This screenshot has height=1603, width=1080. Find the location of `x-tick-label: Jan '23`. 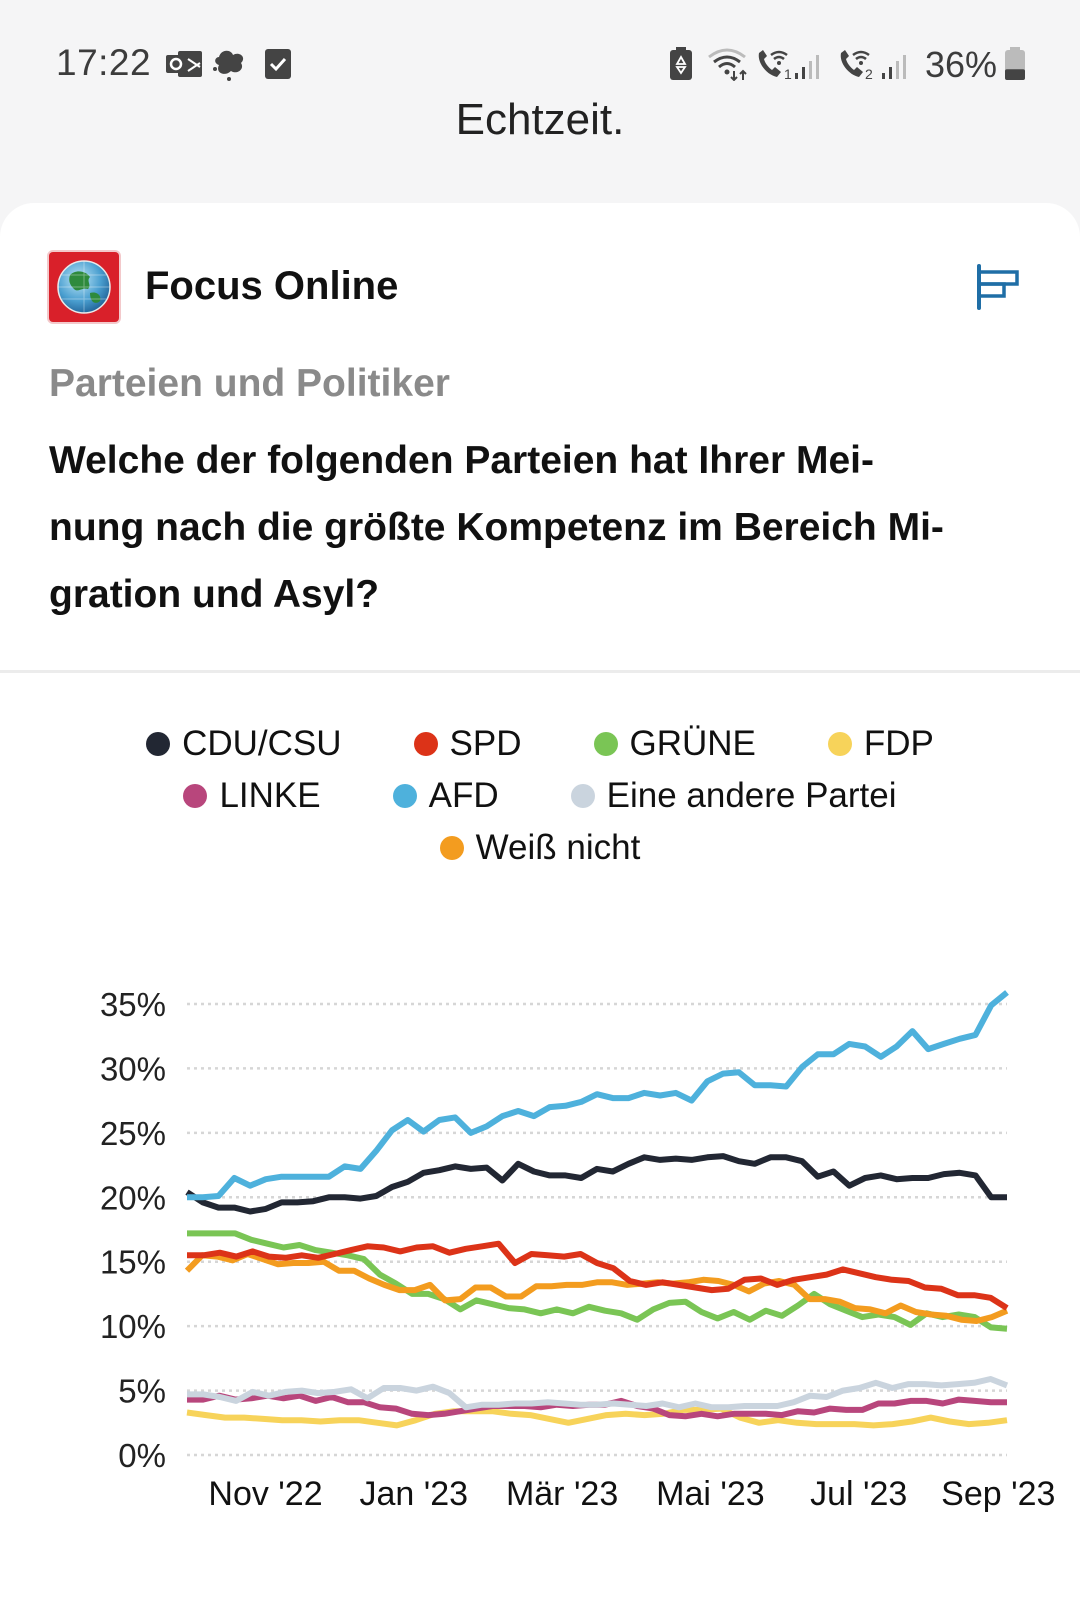

x-tick-label: Jan '23 is located at coordinates (414, 1494).